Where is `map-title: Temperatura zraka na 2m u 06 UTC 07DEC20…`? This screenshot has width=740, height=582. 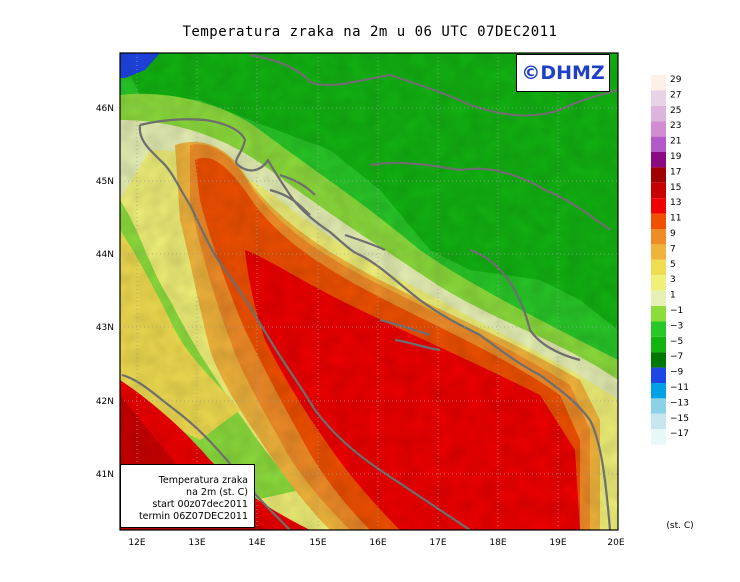
map-title: Temperatura zraka na 2m u 06 UTC 07DEC20… is located at coordinates (370, 32).